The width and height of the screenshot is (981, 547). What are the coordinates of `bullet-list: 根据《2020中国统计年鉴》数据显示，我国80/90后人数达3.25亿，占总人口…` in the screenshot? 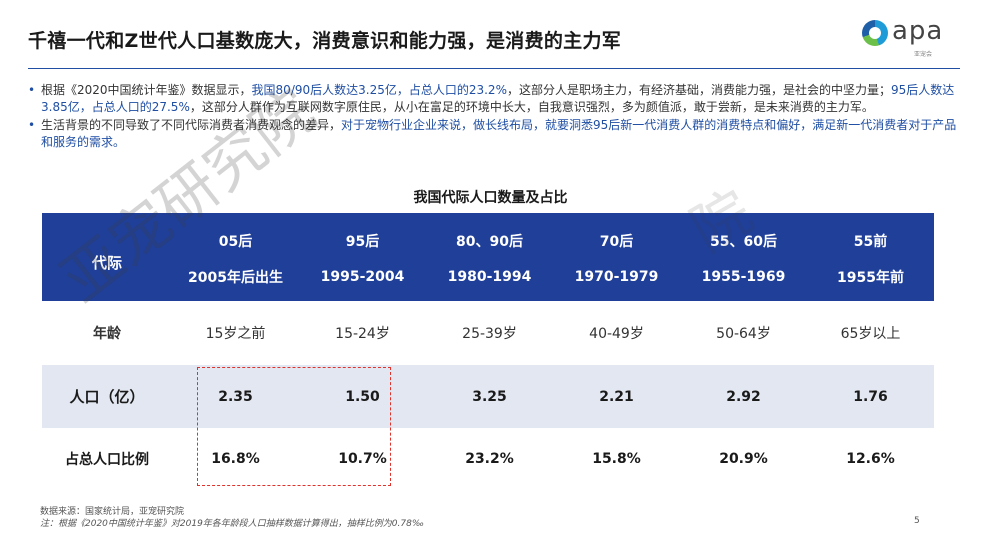 It's located at (493, 117).